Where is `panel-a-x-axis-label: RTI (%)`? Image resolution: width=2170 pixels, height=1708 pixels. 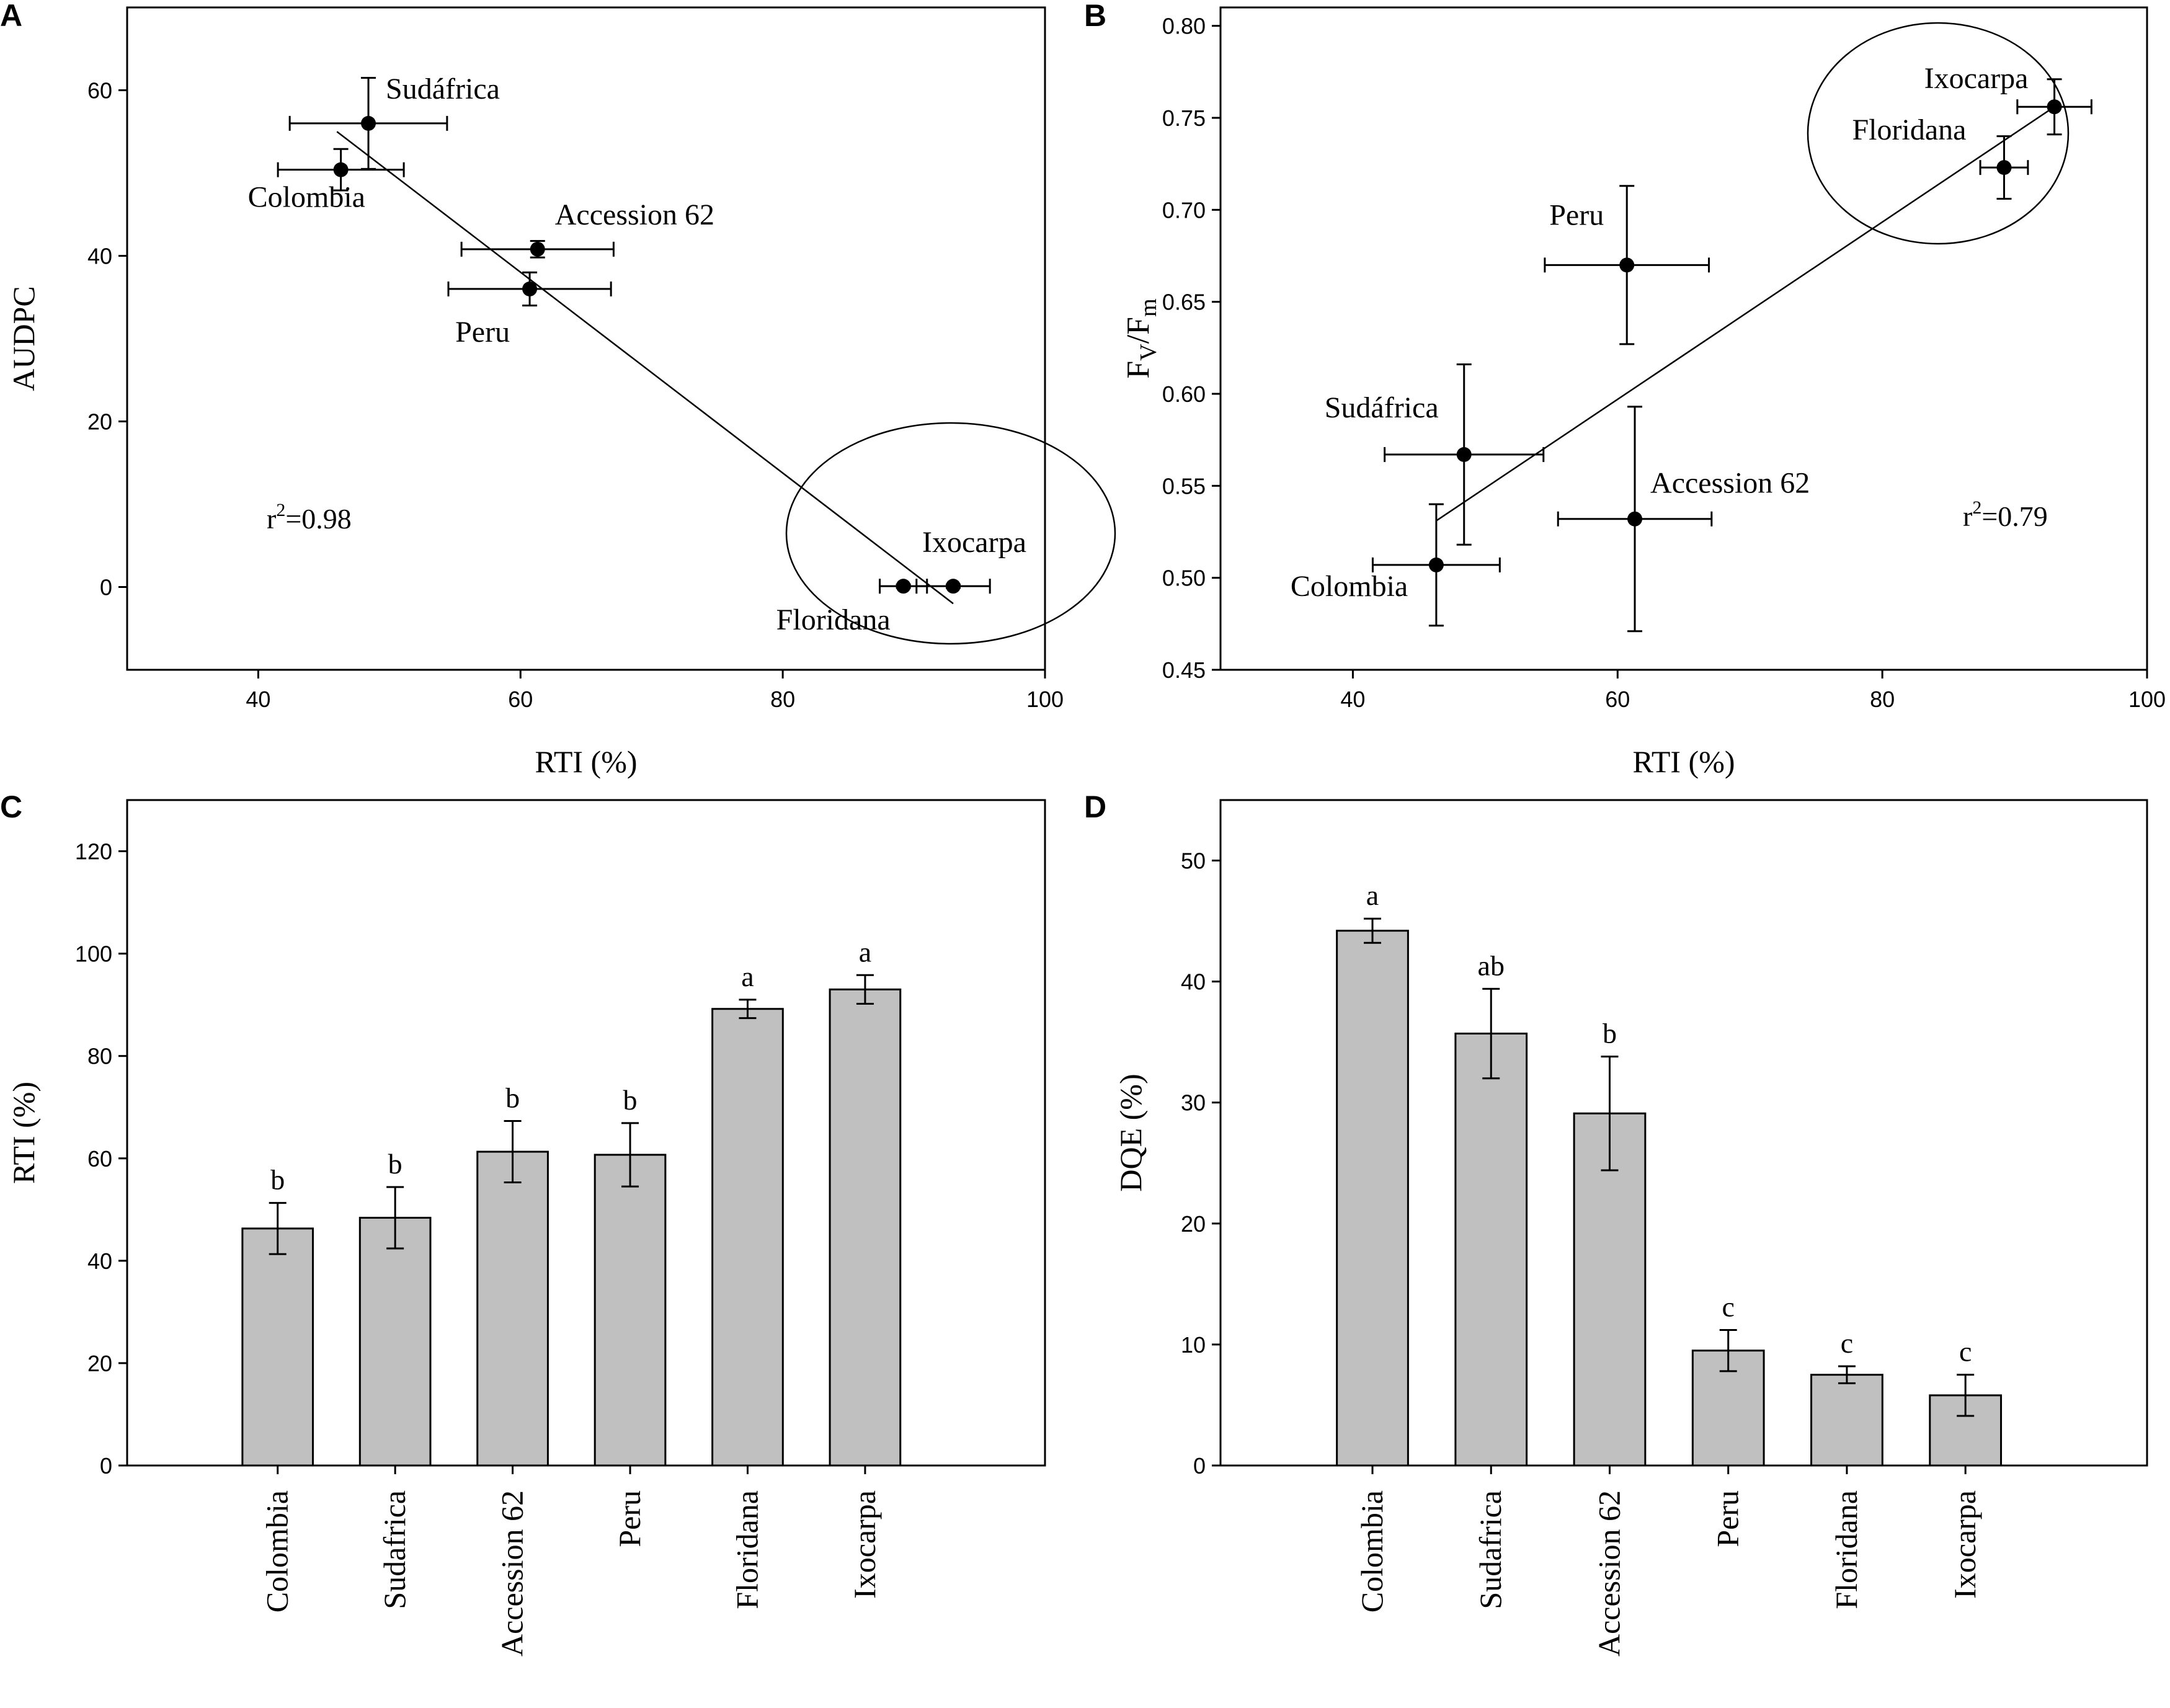
panel-a-x-axis-label: RTI (%) is located at coordinates (586, 761).